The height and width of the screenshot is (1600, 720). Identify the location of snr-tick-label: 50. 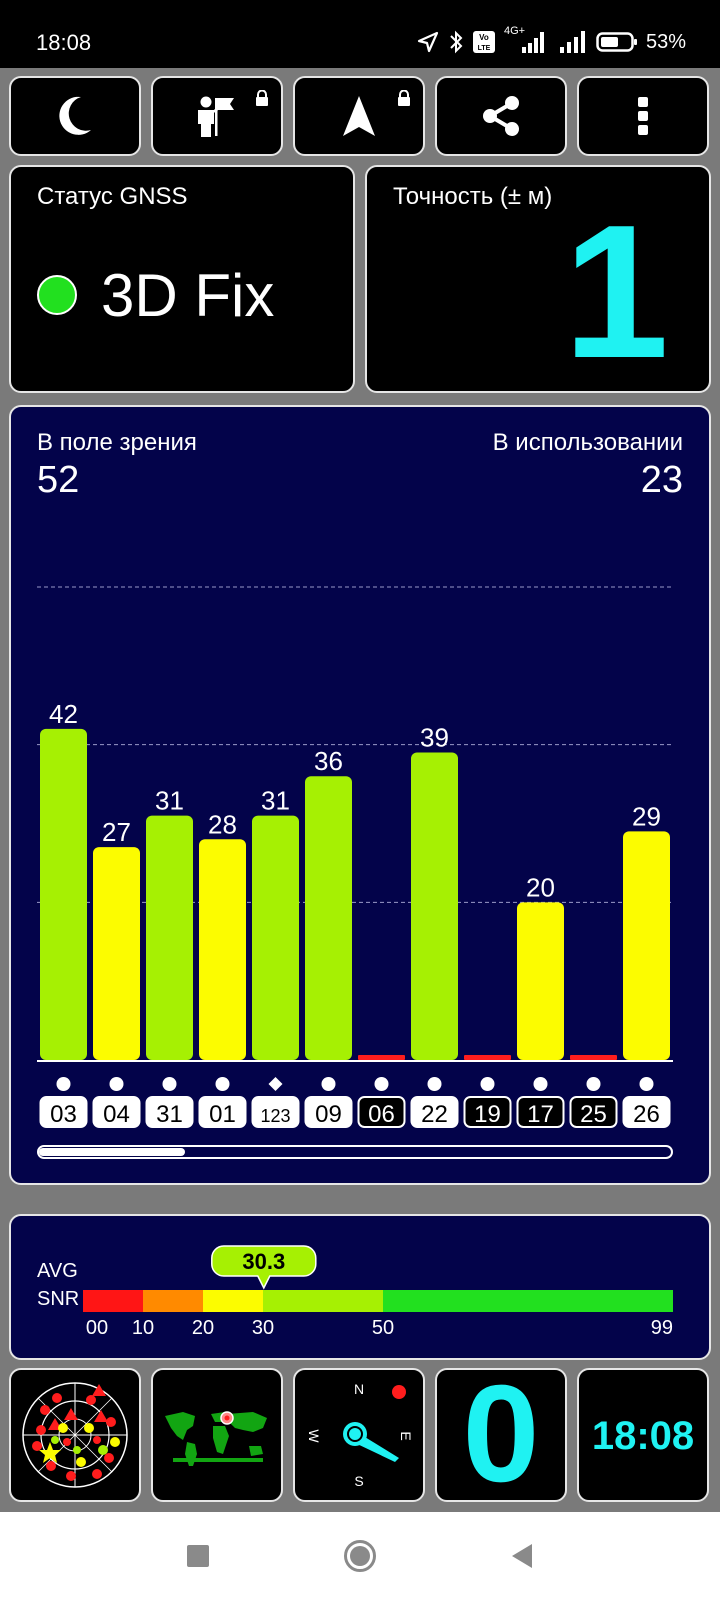
(383, 1328).